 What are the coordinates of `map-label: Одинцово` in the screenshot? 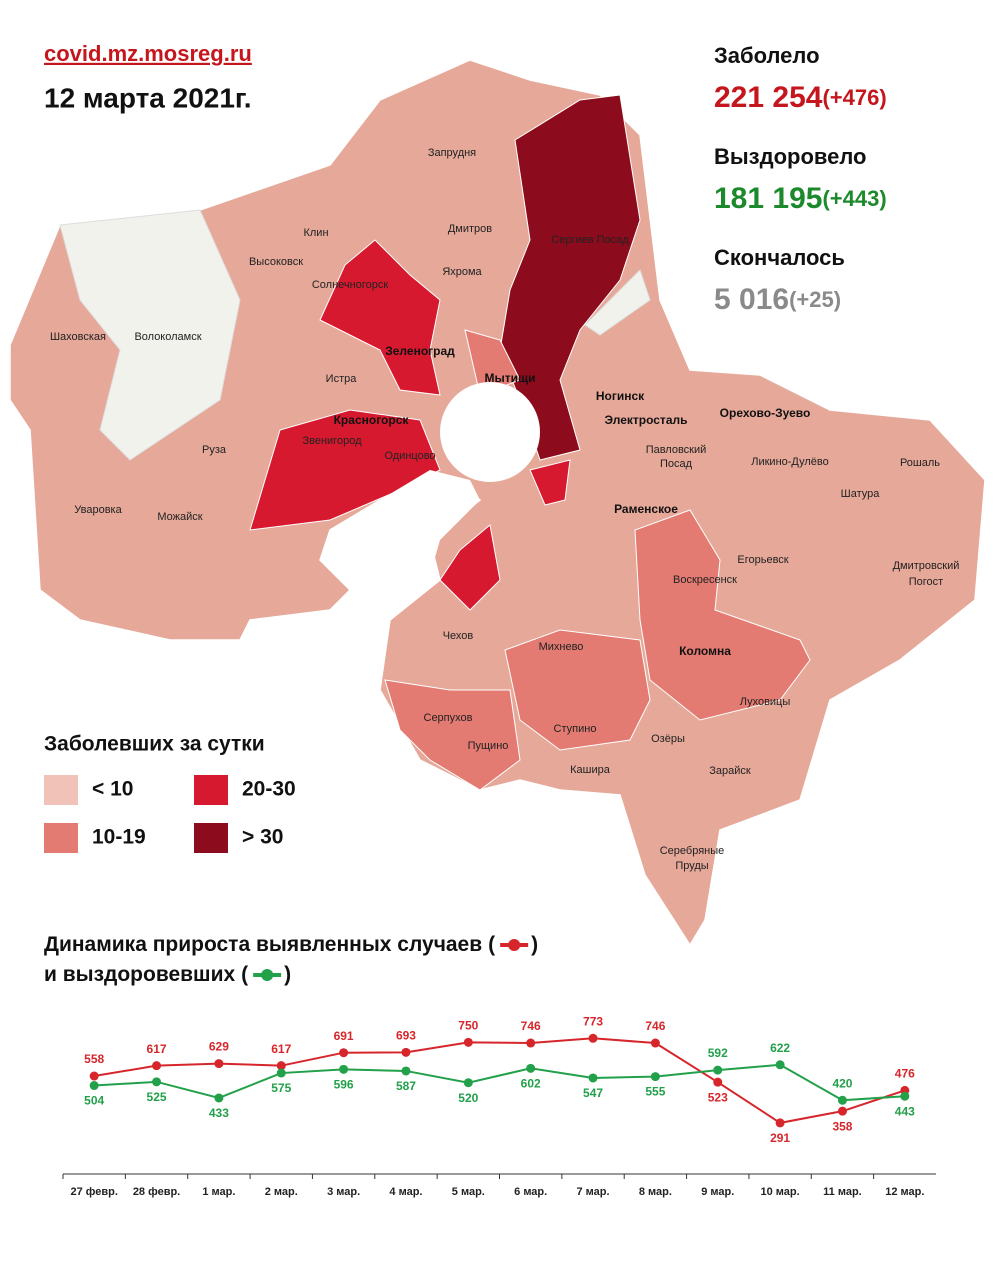 It's located at (409, 456).